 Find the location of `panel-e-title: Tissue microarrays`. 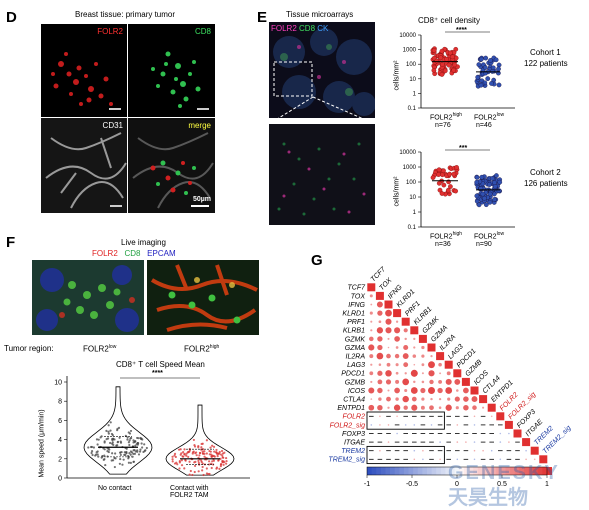

panel-e-title: Tissue microarrays is located at coordinates (320, 14).